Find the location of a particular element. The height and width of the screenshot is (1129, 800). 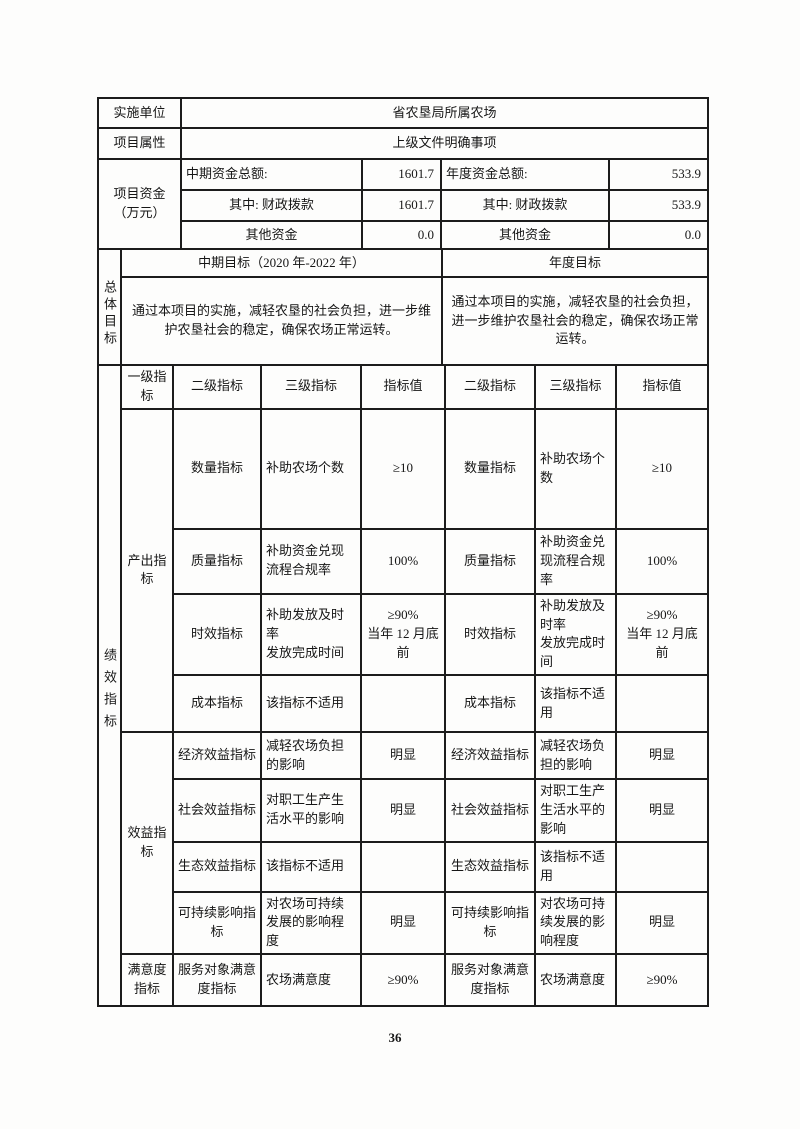

table-row: 实施单位 省农垦局所属农场 is located at coordinates (403, 113).